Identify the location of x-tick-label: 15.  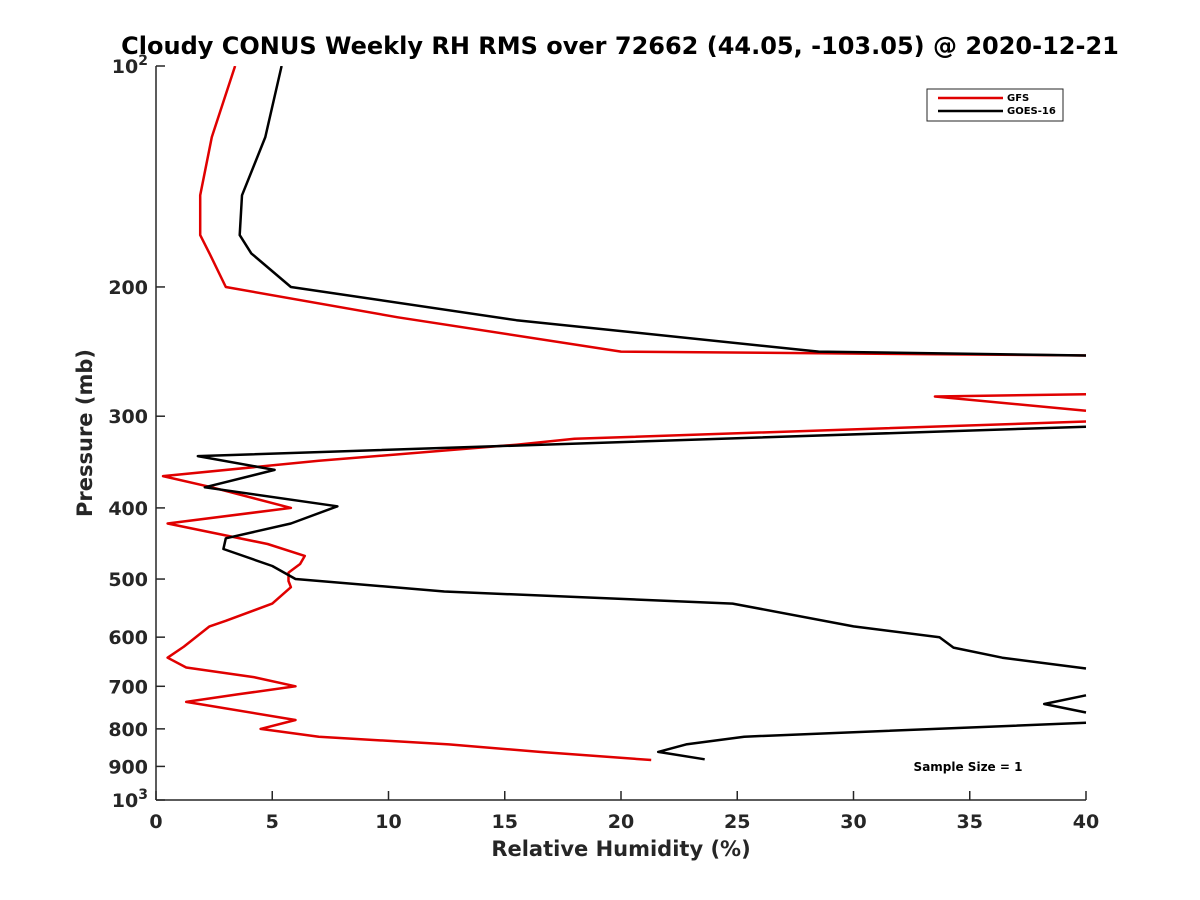
(505, 822).